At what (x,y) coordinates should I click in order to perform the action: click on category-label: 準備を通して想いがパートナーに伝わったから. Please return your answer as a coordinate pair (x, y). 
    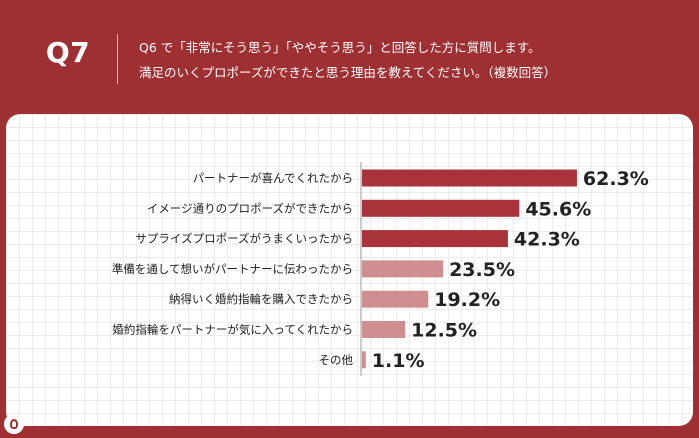
    Looking at the image, I should click on (232, 269).